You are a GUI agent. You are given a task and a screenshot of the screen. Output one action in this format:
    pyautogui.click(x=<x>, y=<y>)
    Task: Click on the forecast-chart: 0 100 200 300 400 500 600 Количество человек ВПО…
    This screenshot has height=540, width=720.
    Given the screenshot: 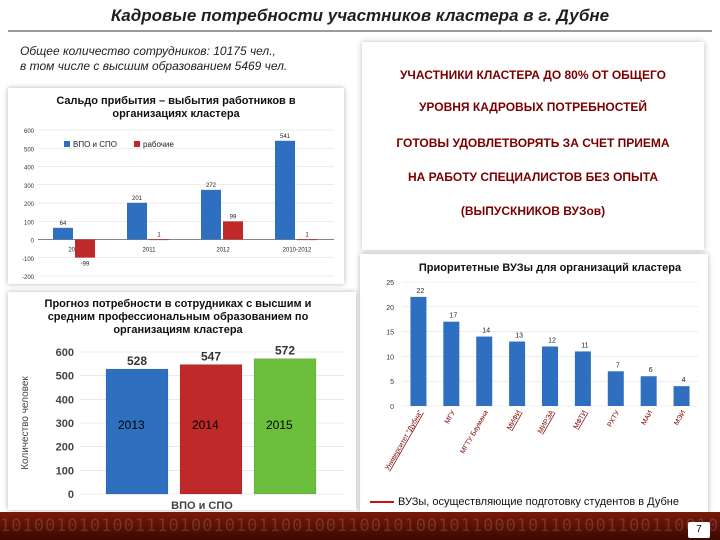 What is the action you would take?
    pyautogui.click(x=182, y=427)
    